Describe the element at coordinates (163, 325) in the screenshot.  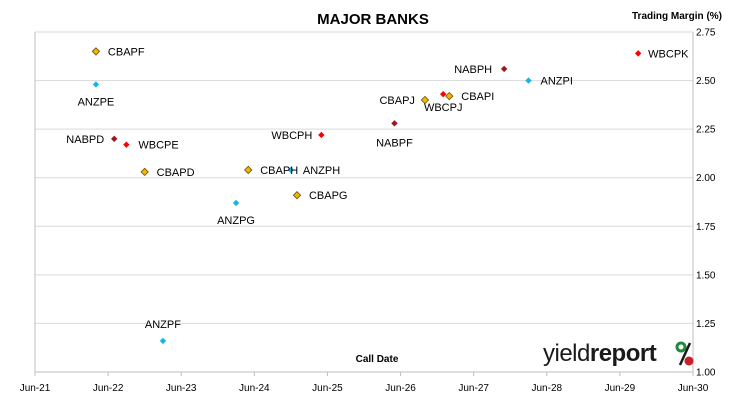
I see `data-label-anzpf: ANZPF` at that location.